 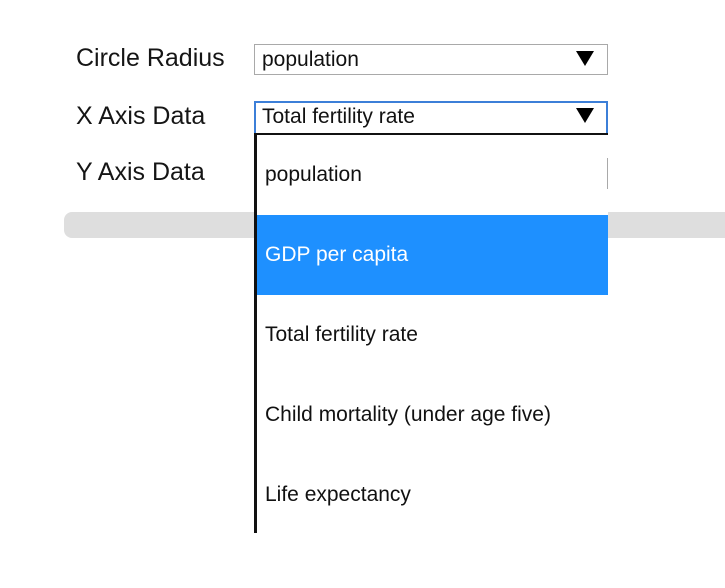 What do you see at coordinates (150, 58) in the screenshot?
I see `circle-radius-label: Circle Radius` at bounding box center [150, 58].